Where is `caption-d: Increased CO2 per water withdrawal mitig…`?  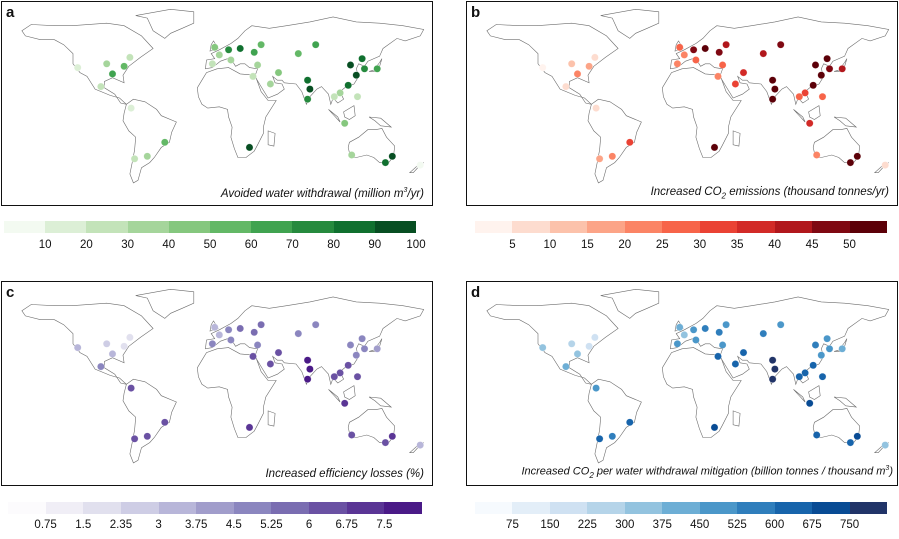
caption-d: Increased CO2 per water withdrawal mitig… is located at coordinates (707, 472).